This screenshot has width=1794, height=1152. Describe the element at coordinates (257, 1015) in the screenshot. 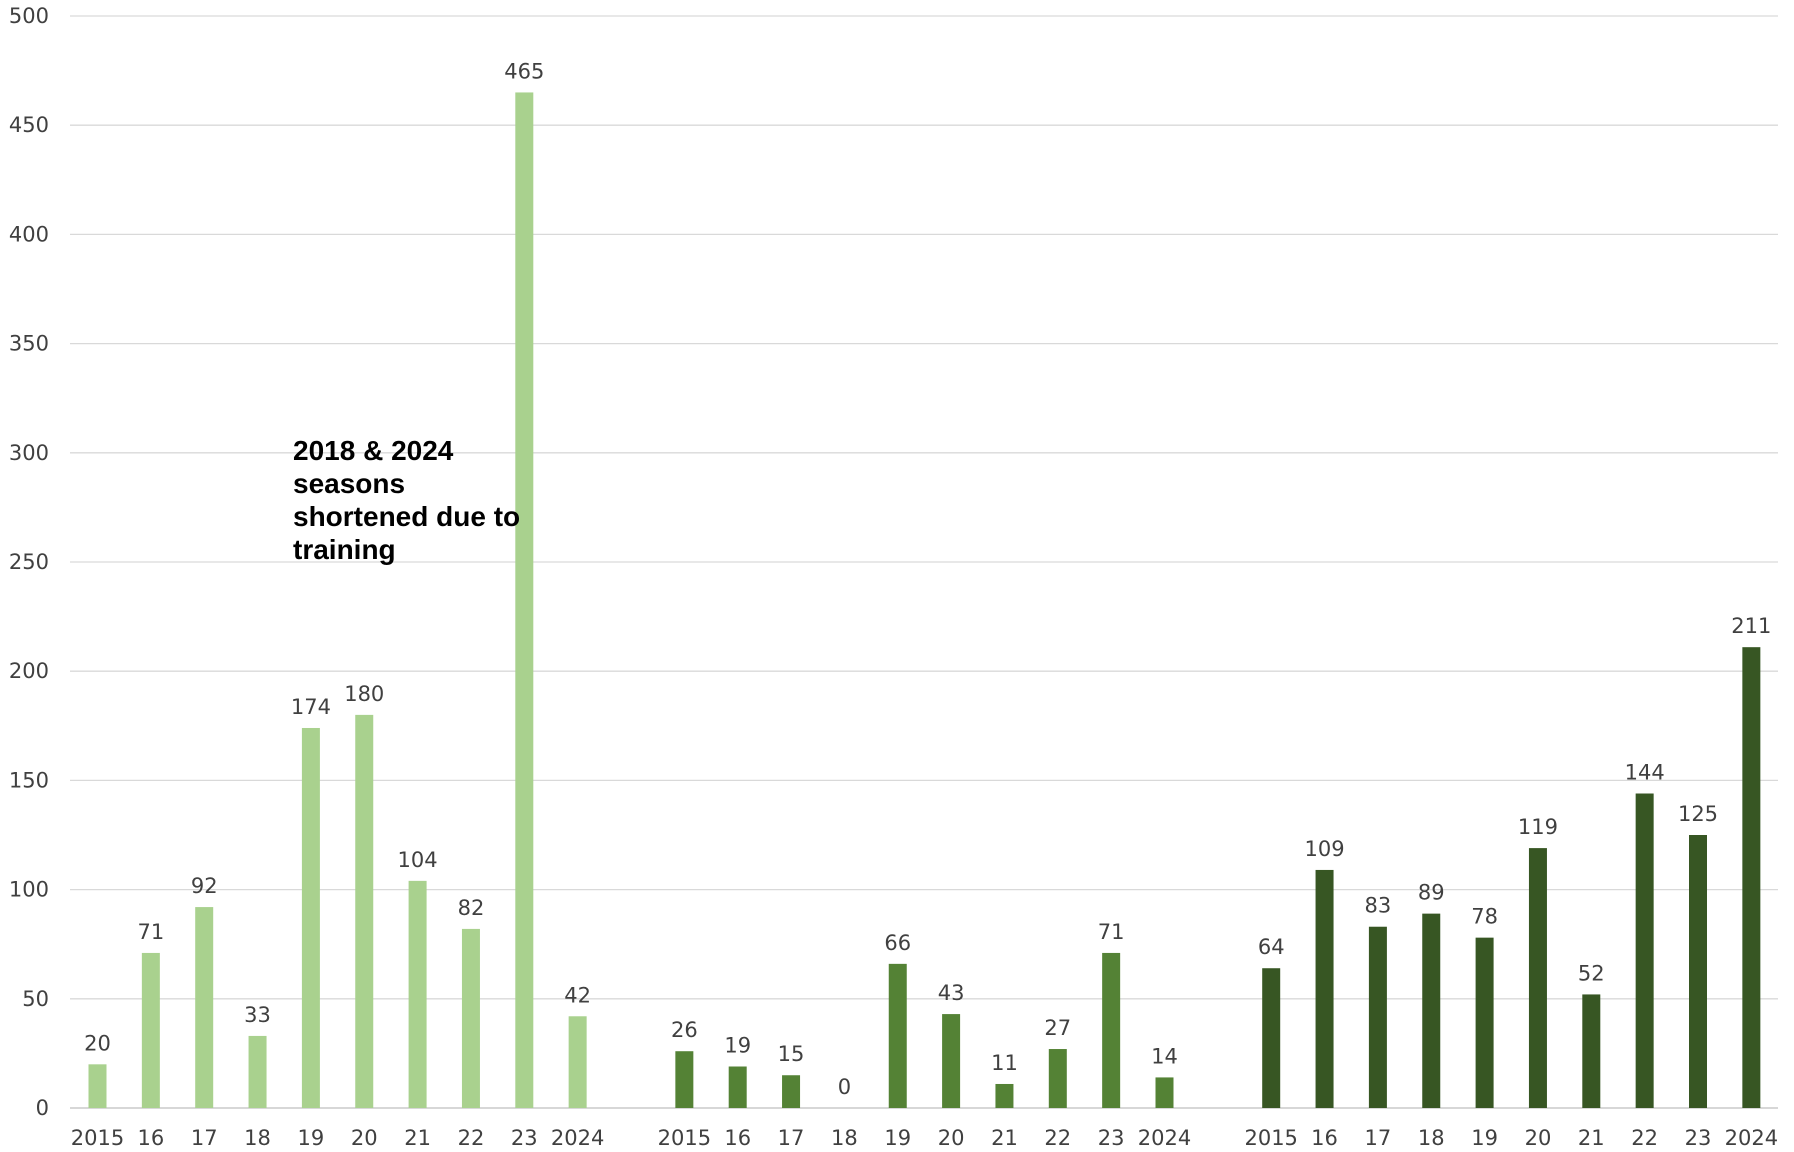

I see `data-label: 33` at that location.